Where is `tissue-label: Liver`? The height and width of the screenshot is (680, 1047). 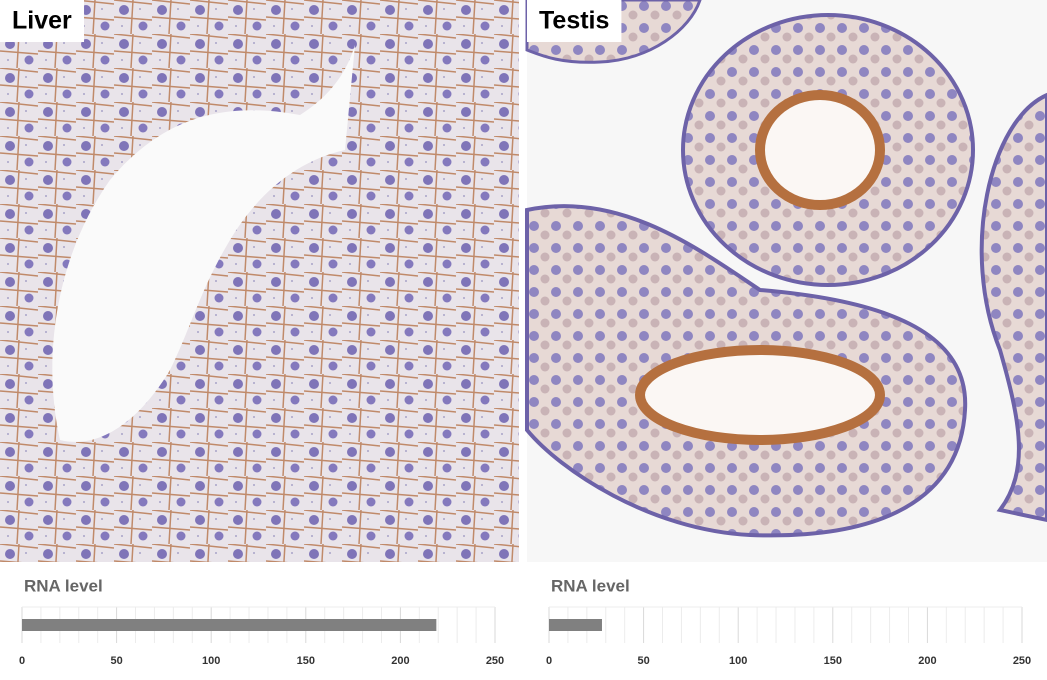 tissue-label: Liver is located at coordinates (42, 21).